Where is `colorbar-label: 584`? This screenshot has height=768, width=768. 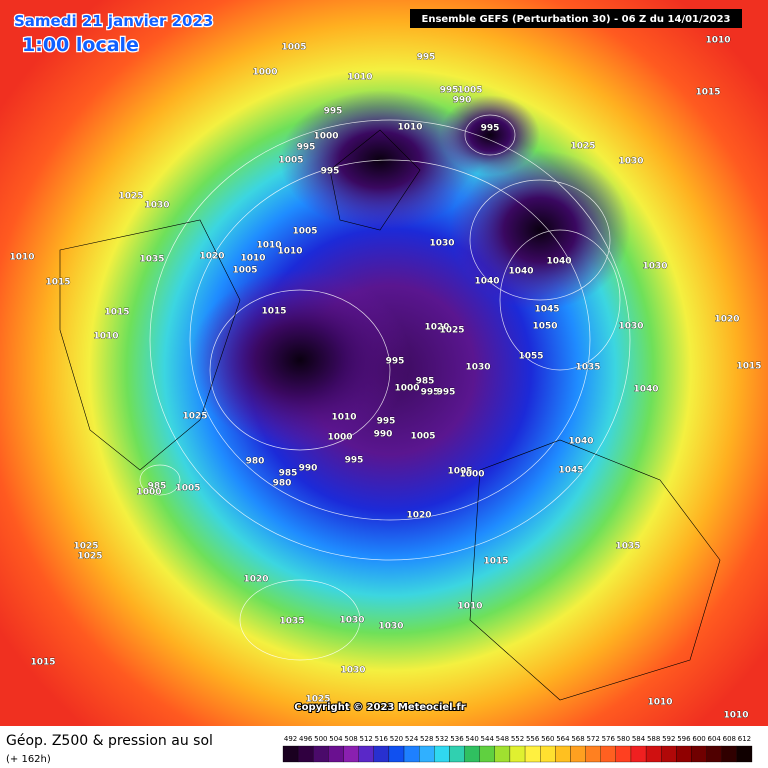
colorbar-label: 584 is located at coordinates (639, 739).